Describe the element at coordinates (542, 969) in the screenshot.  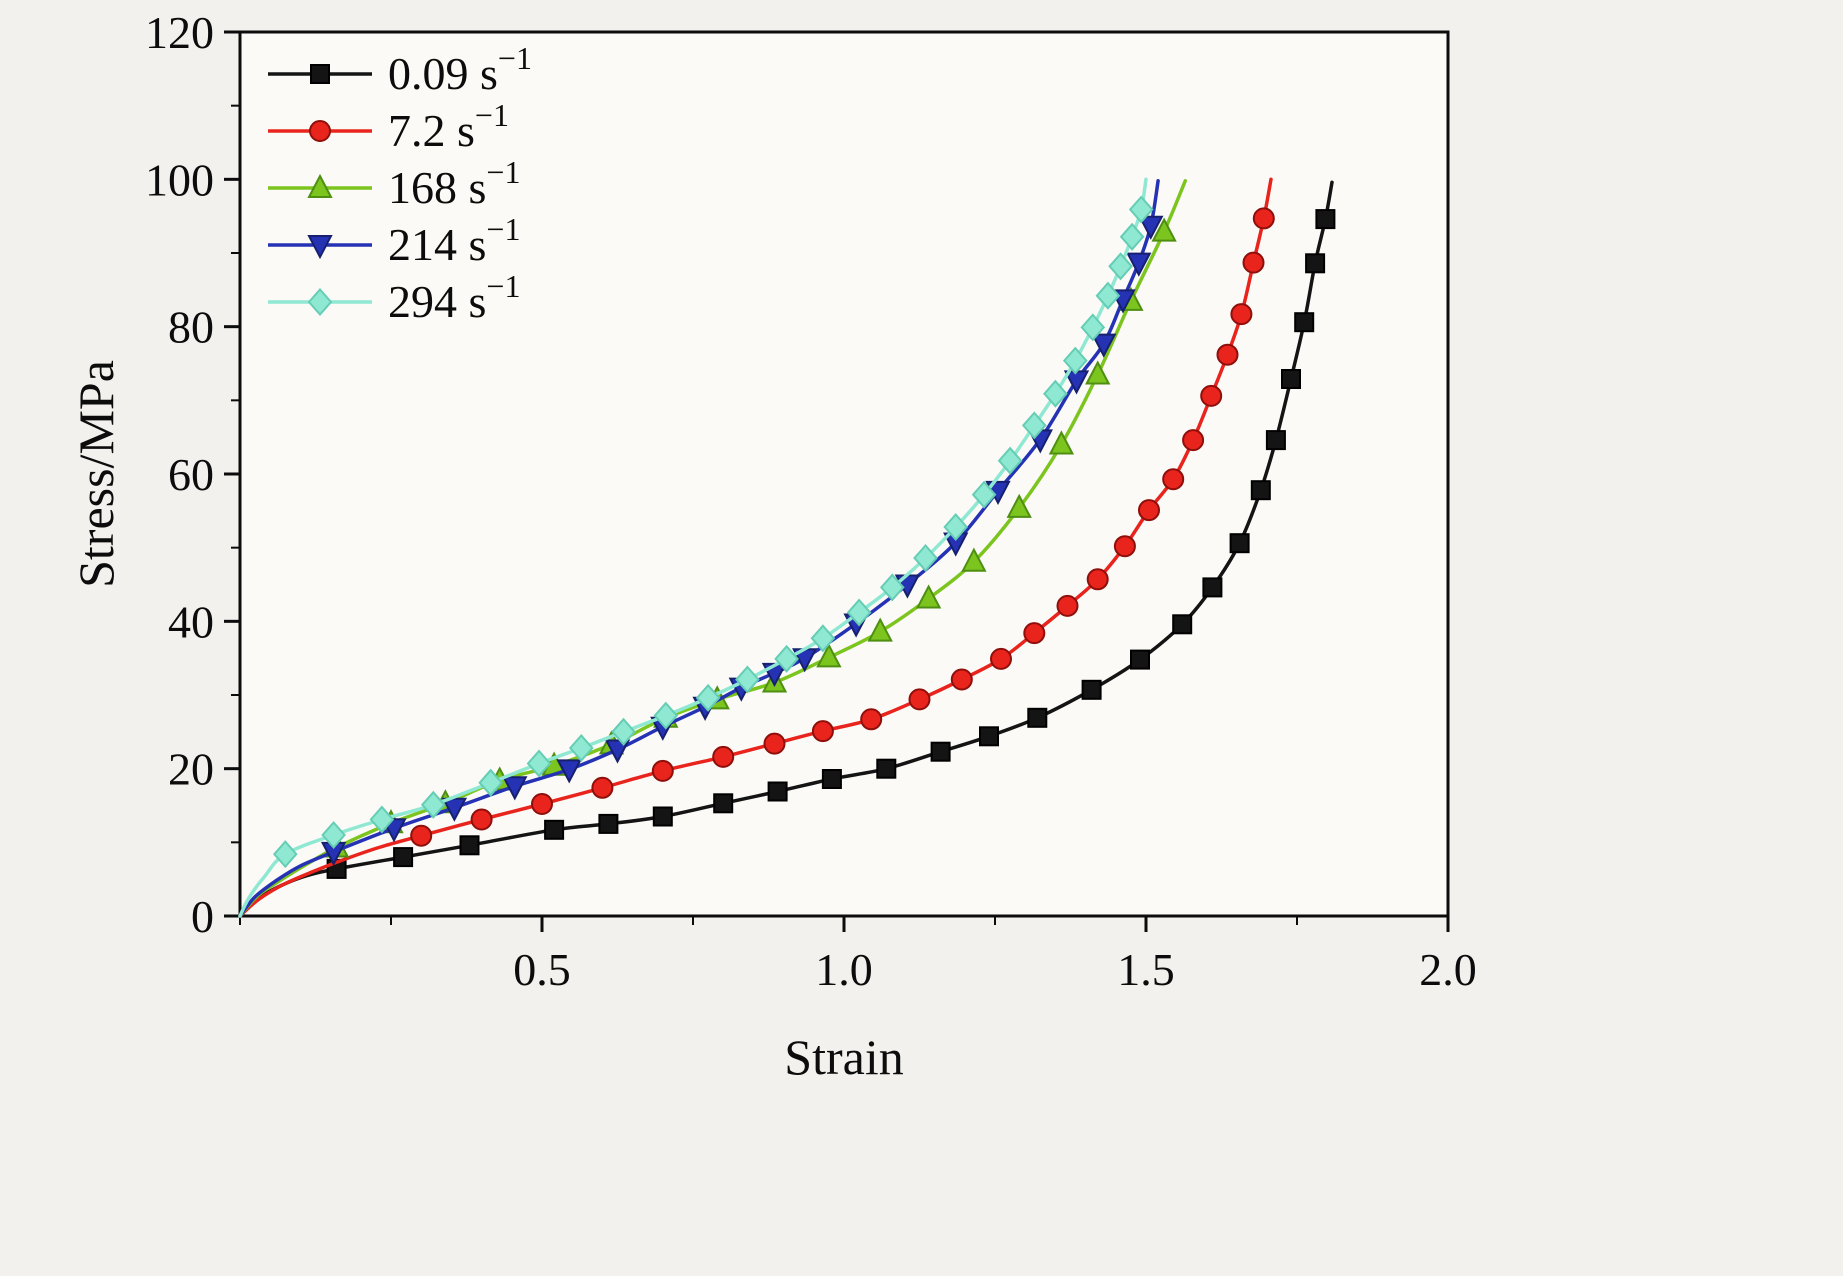
I see `x-tick-label: 0.5` at that location.